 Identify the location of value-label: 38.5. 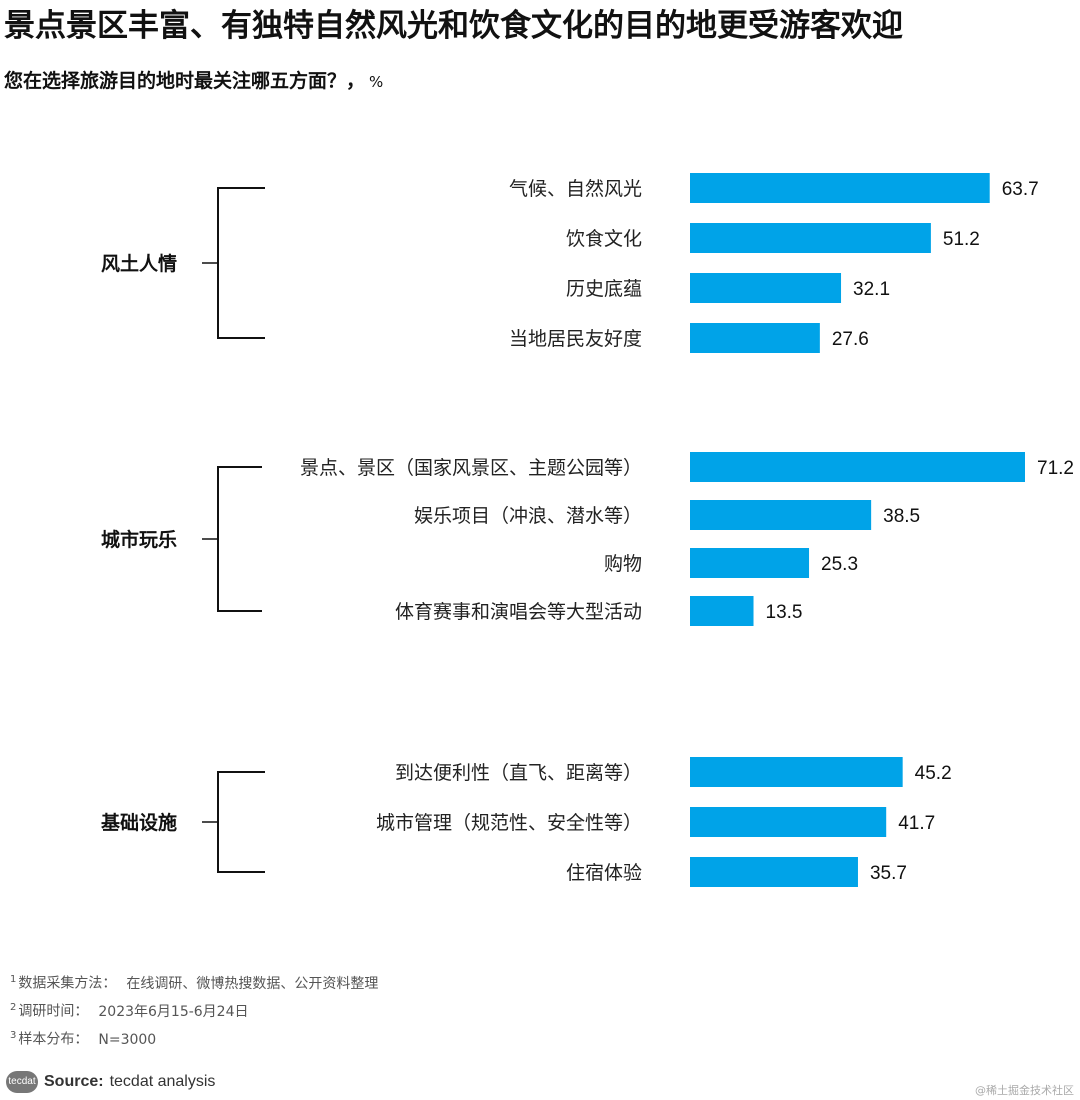
(901, 516).